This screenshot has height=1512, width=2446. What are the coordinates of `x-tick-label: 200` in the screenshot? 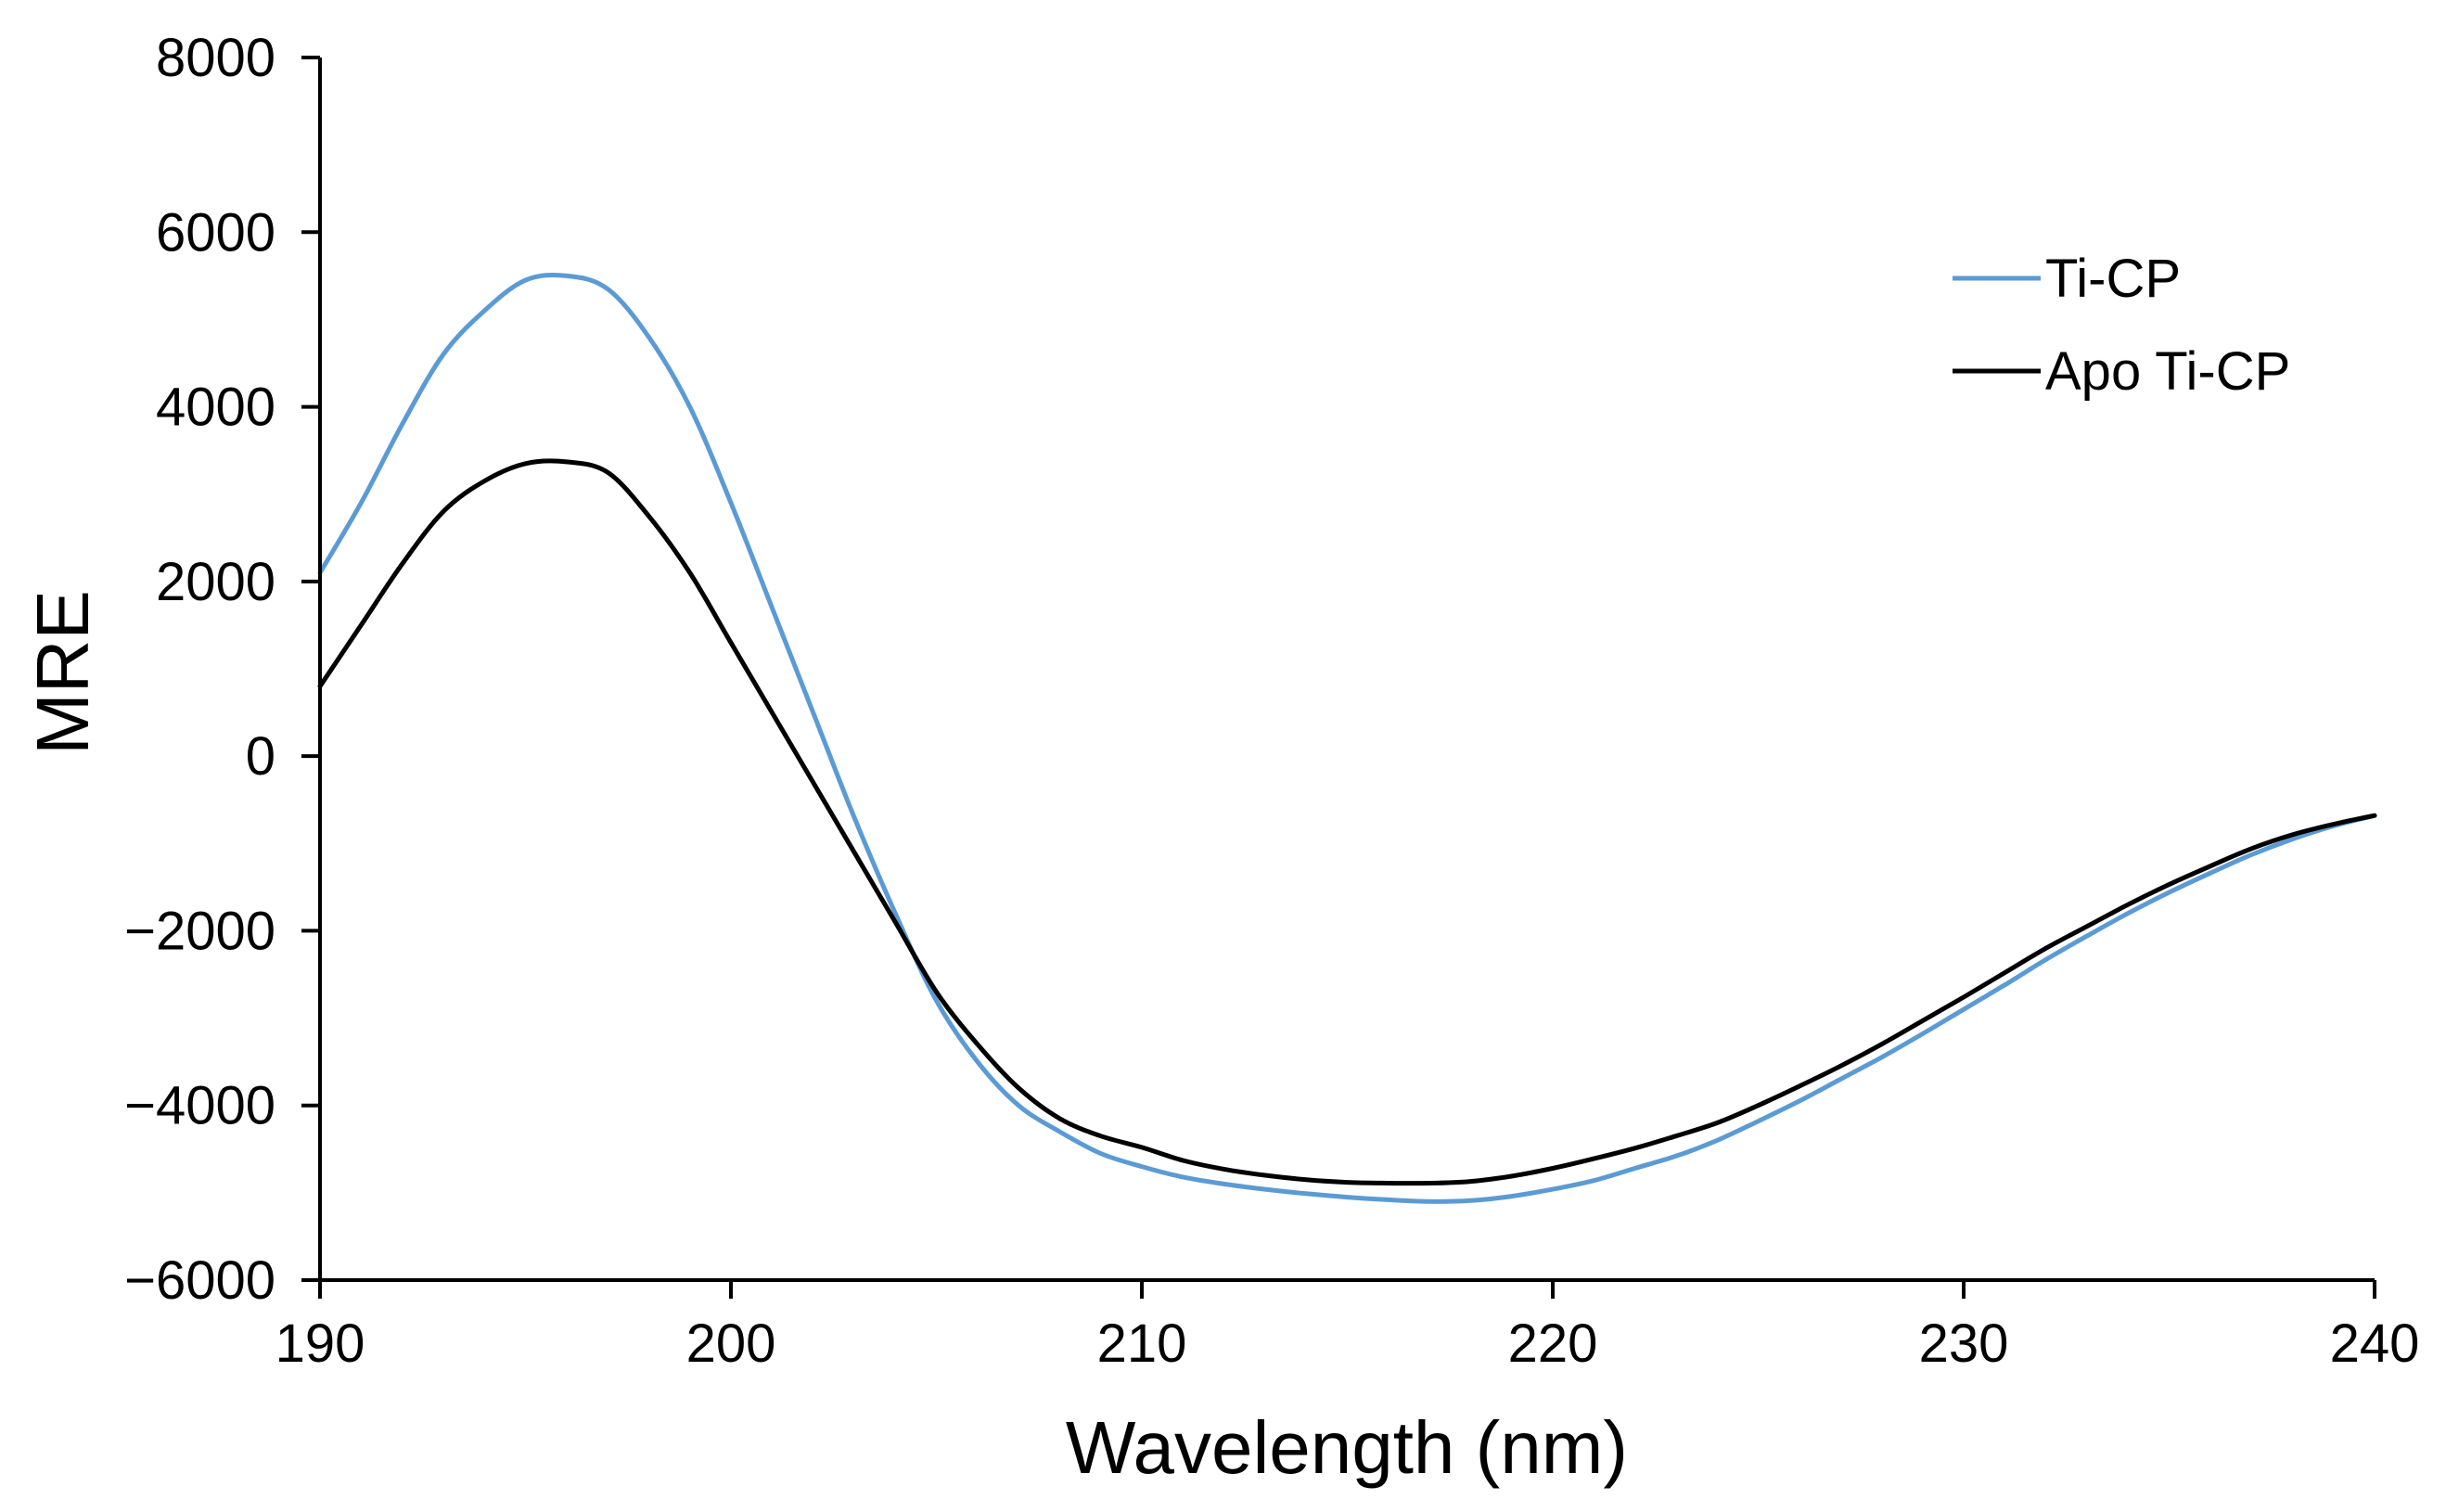 It's located at (731, 1343).